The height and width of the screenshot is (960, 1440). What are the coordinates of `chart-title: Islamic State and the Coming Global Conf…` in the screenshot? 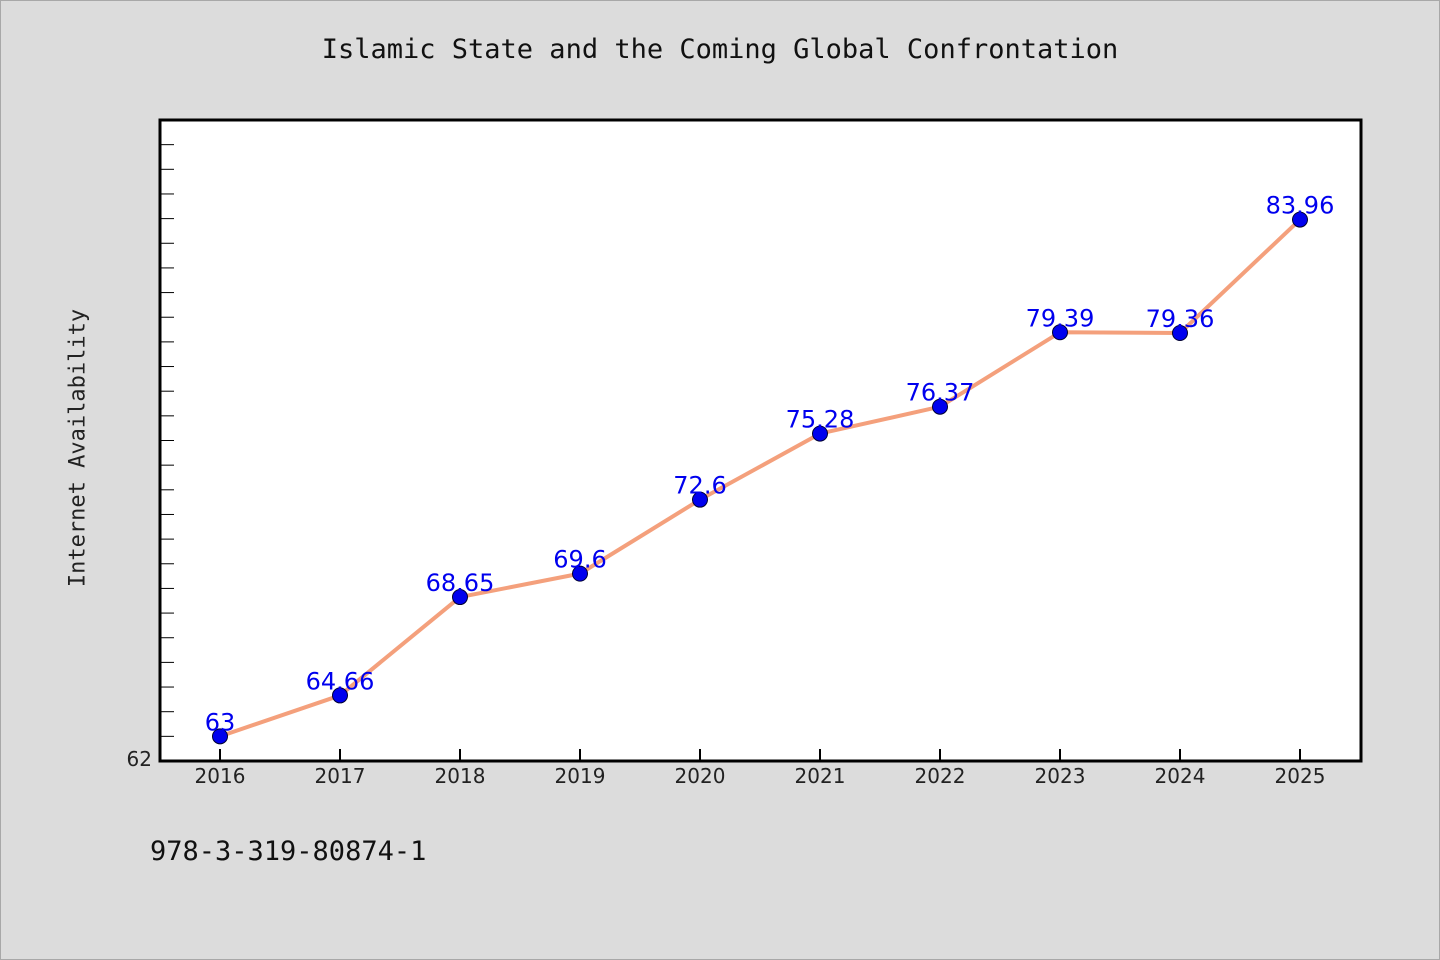 It's located at (720, 49).